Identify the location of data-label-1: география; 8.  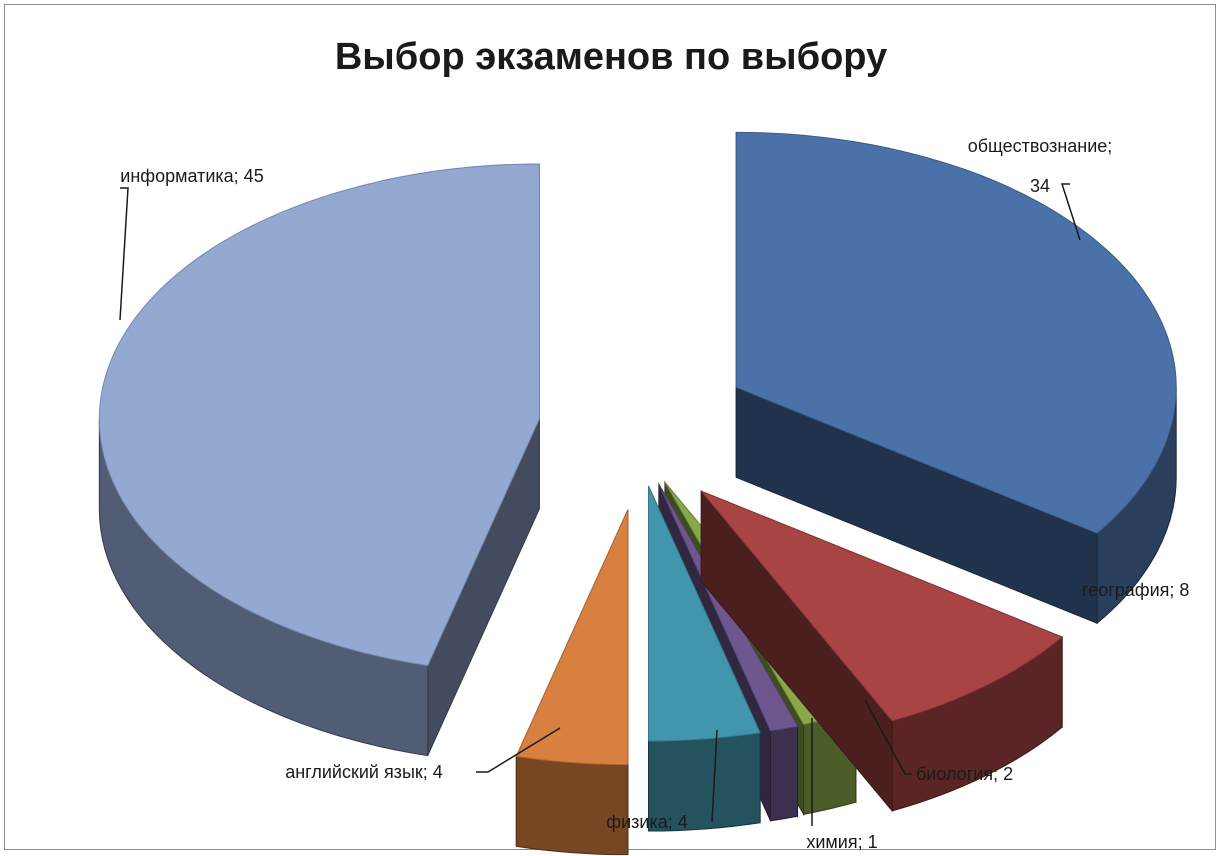
(1135, 590).